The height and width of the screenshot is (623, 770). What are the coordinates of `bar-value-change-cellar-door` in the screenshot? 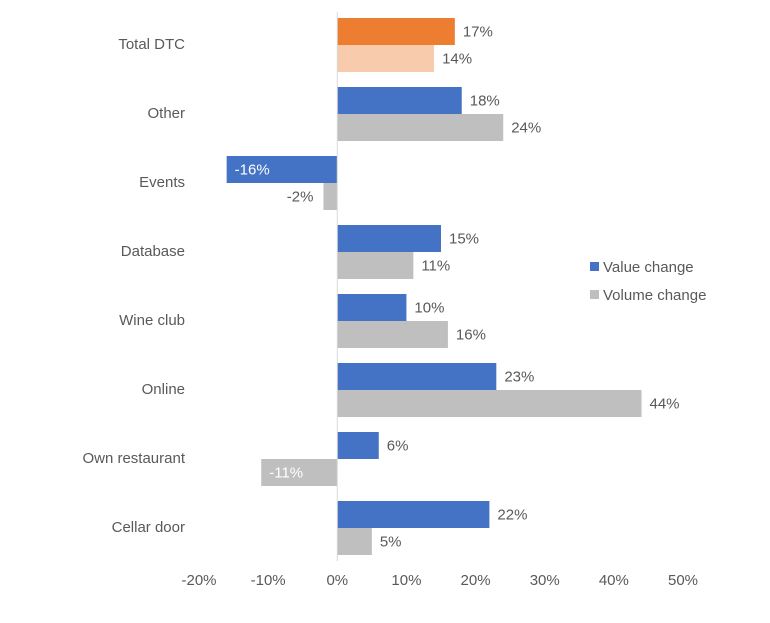 It's located at (413, 514).